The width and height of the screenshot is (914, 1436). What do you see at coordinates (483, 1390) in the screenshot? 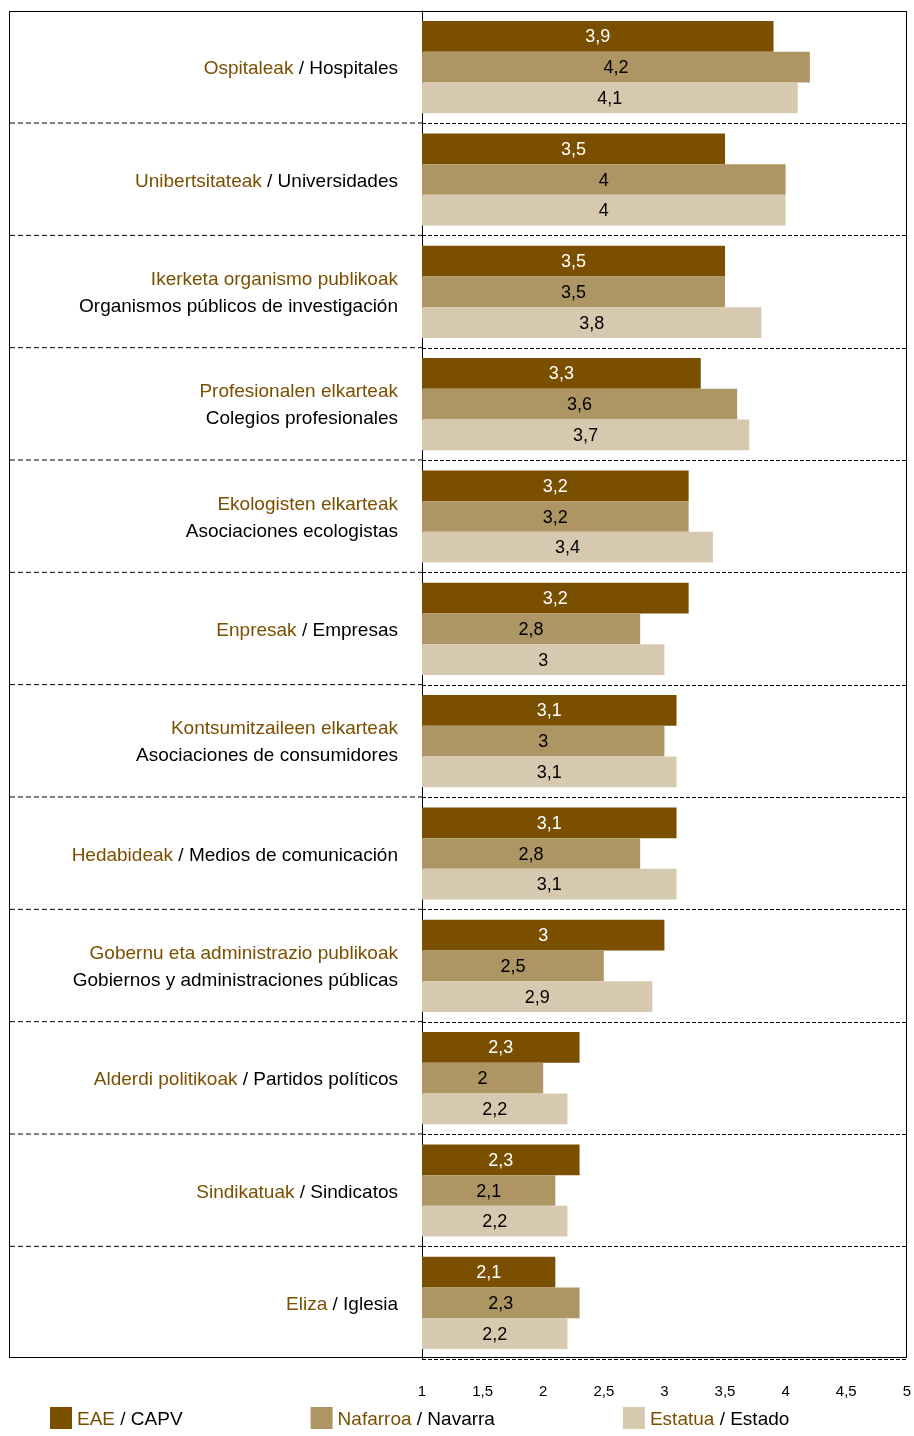
I see `x-tick-label: 1,5` at bounding box center [483, 1390].